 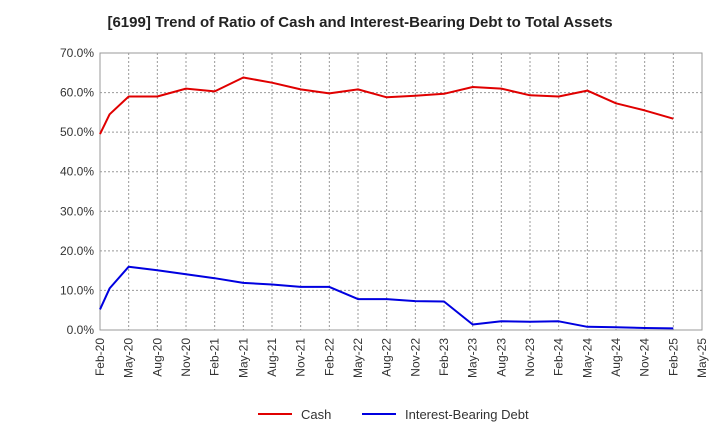 I want to click on x-tick-label: Nov-23, so click(x=530, y=357).